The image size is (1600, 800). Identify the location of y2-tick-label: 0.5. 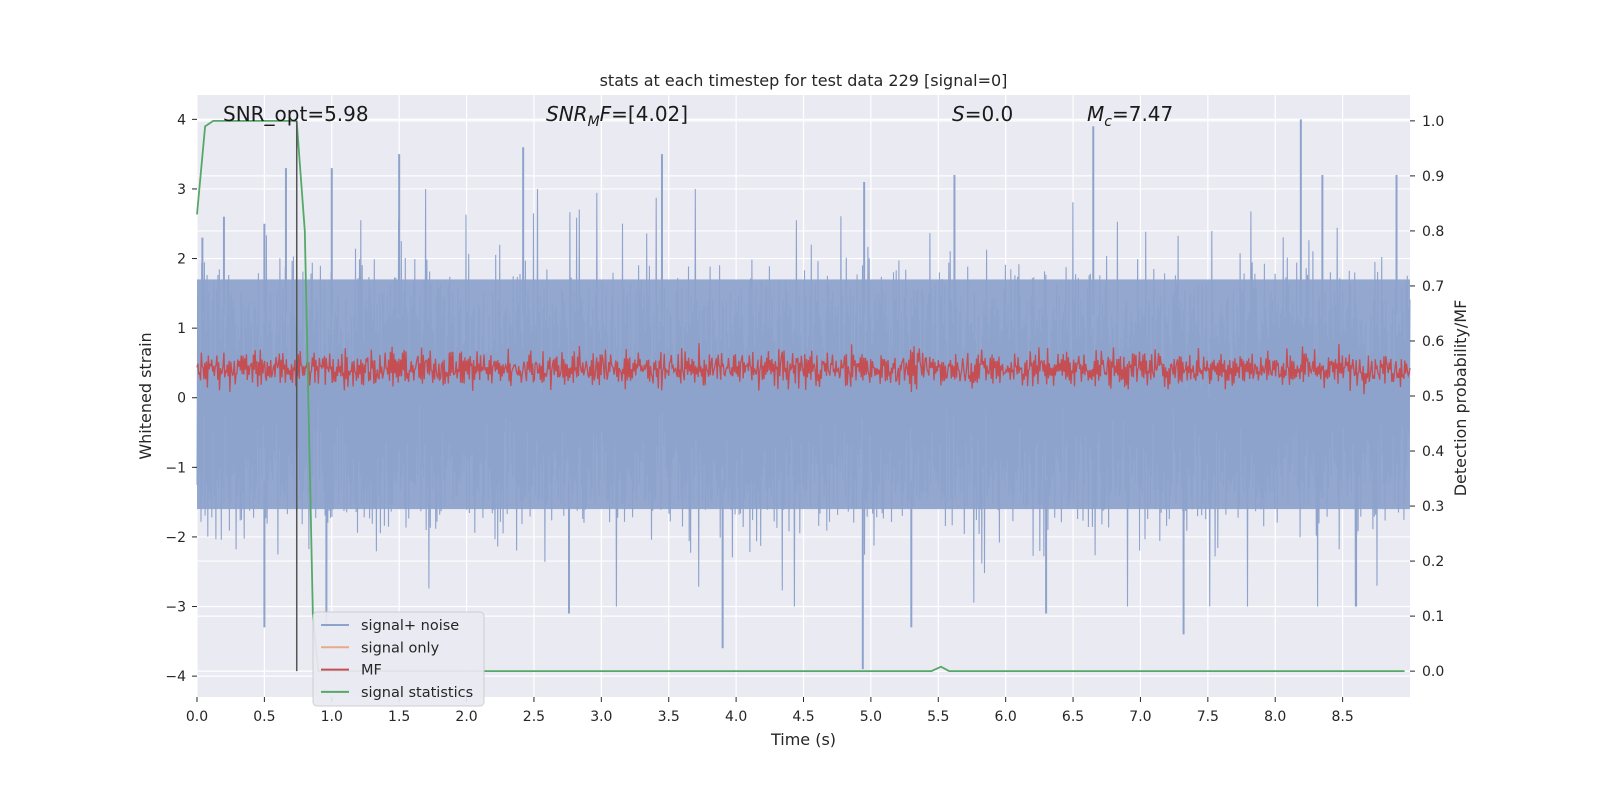
(1433, 397).